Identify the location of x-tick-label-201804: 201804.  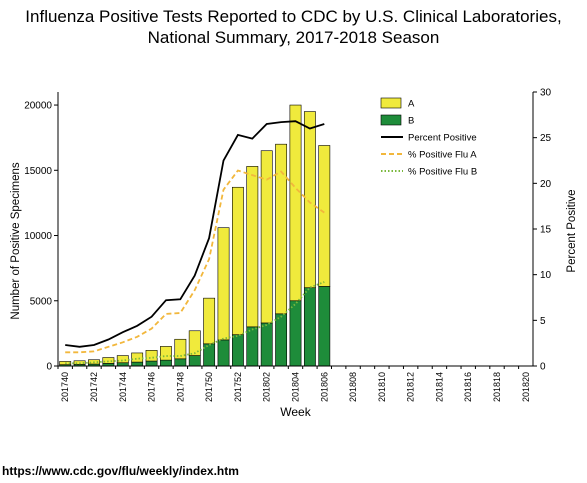
(296, 387).